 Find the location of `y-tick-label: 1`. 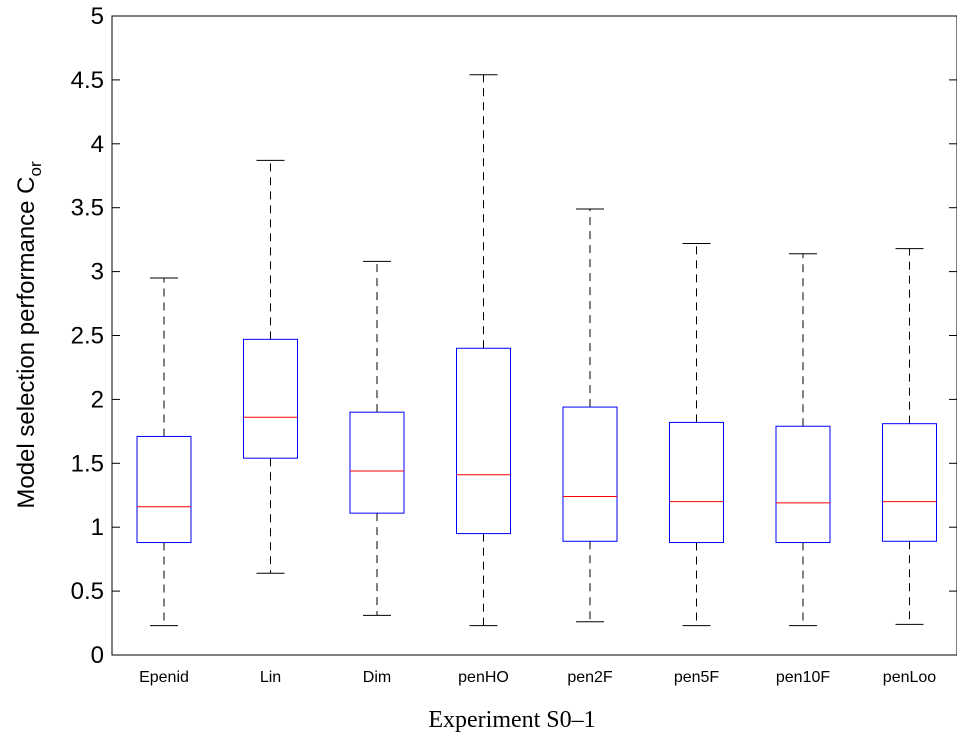

y-tick-label: 1 is located at coordinates (97, 527).